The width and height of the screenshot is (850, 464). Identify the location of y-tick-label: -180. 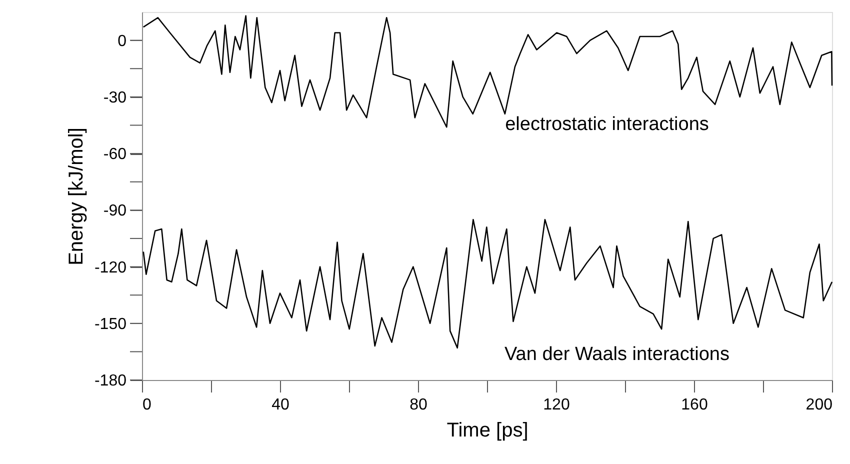
(110, 381).